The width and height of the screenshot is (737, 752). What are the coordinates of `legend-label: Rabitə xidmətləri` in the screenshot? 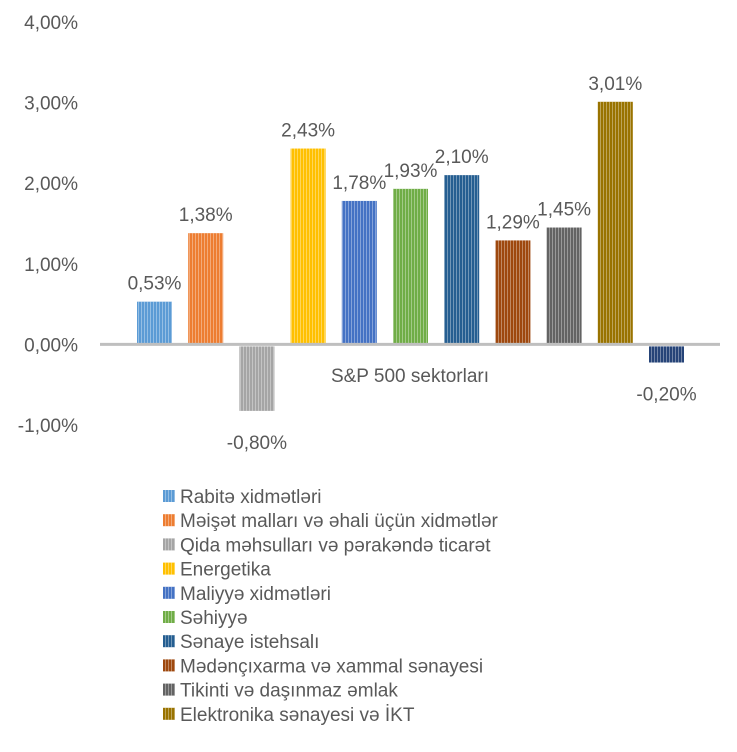 It's located at (251, 497).